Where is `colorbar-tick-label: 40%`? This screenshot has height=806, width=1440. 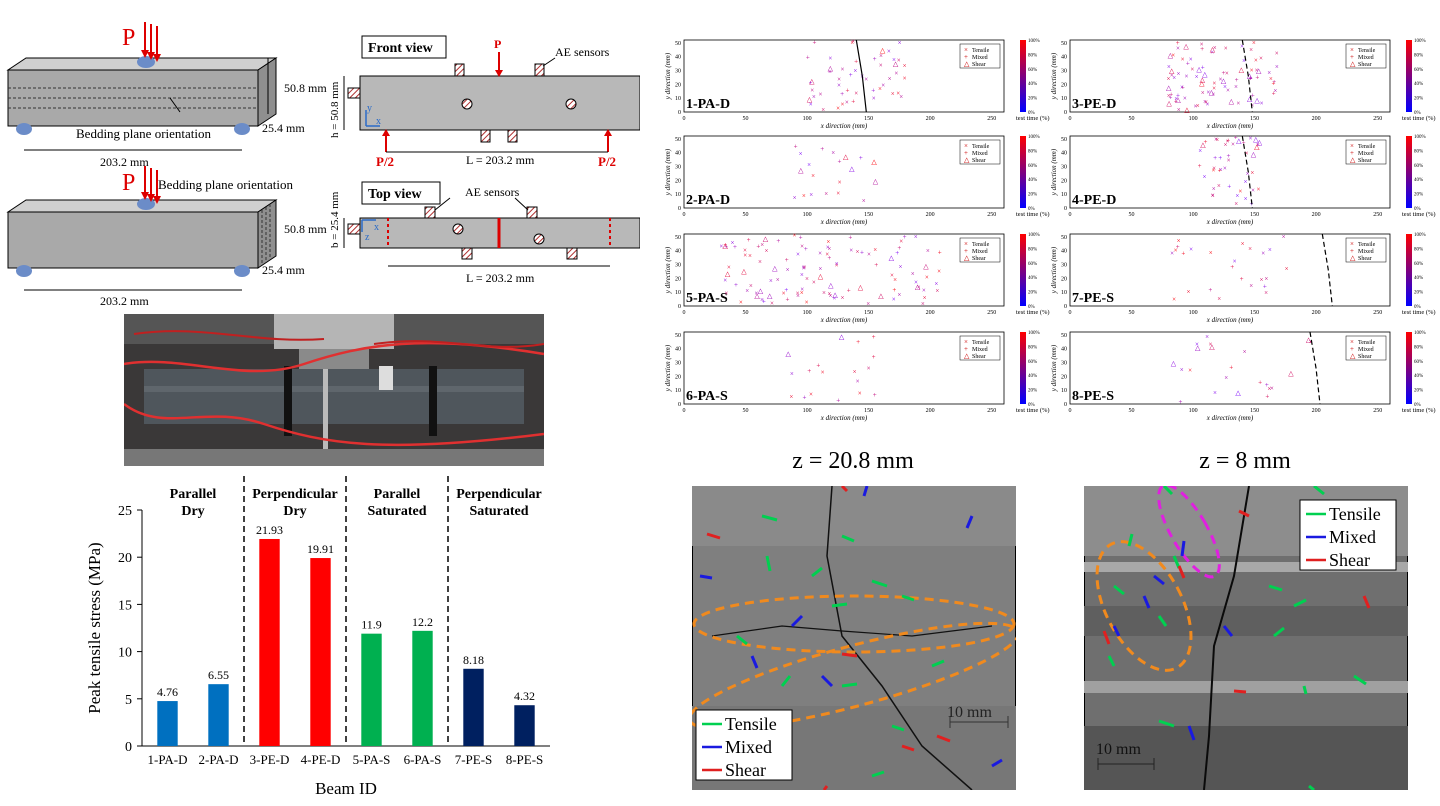 colorbar-tick-label: 40% is located at coordinates (1418, 180).